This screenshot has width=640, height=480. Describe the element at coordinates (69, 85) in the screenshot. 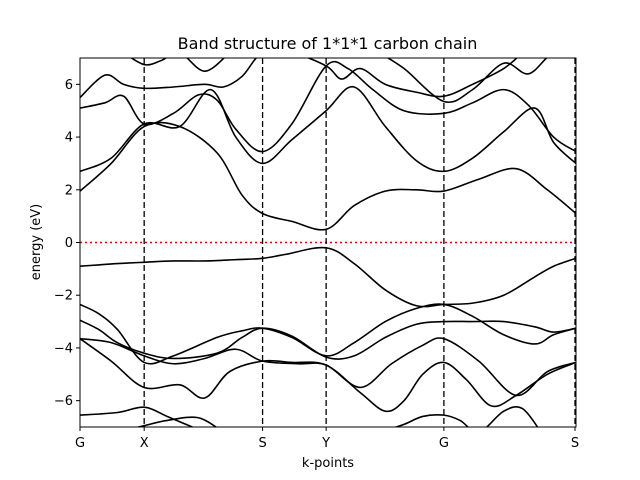

I see `y-tick-label: 6` at that location.